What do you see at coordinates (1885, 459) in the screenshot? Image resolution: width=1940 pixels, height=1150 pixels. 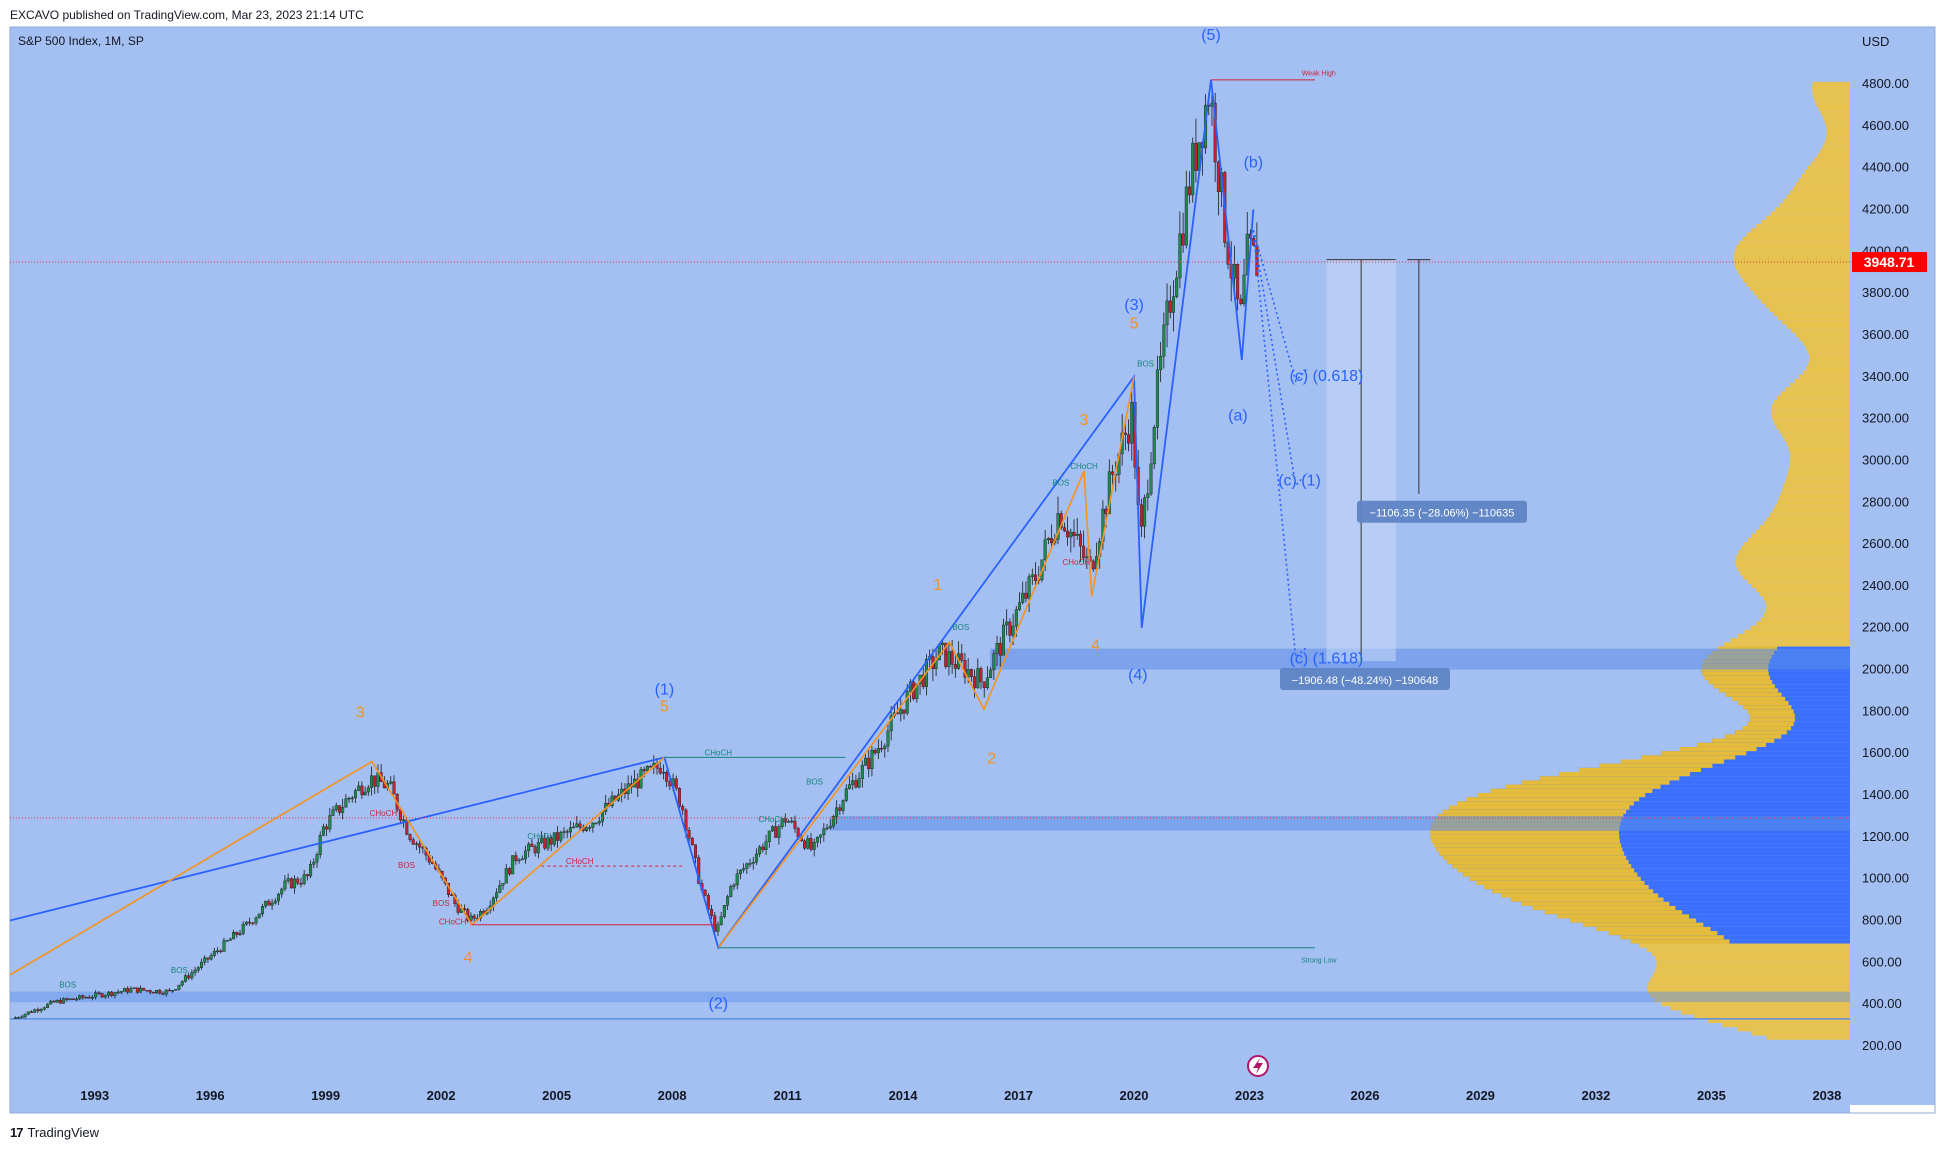 I see `y-tick-label: 3000.00` at bounding box center [1885, 459].